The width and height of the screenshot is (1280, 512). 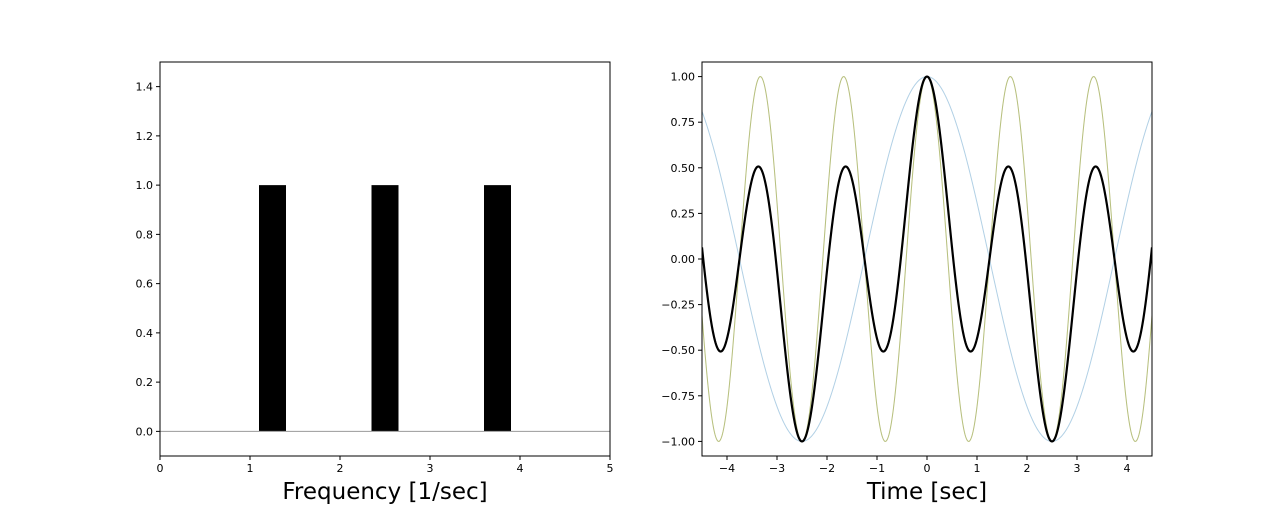 I want to click on spectrum-y-tick-label: 0.0, so click(x=145, y=431).